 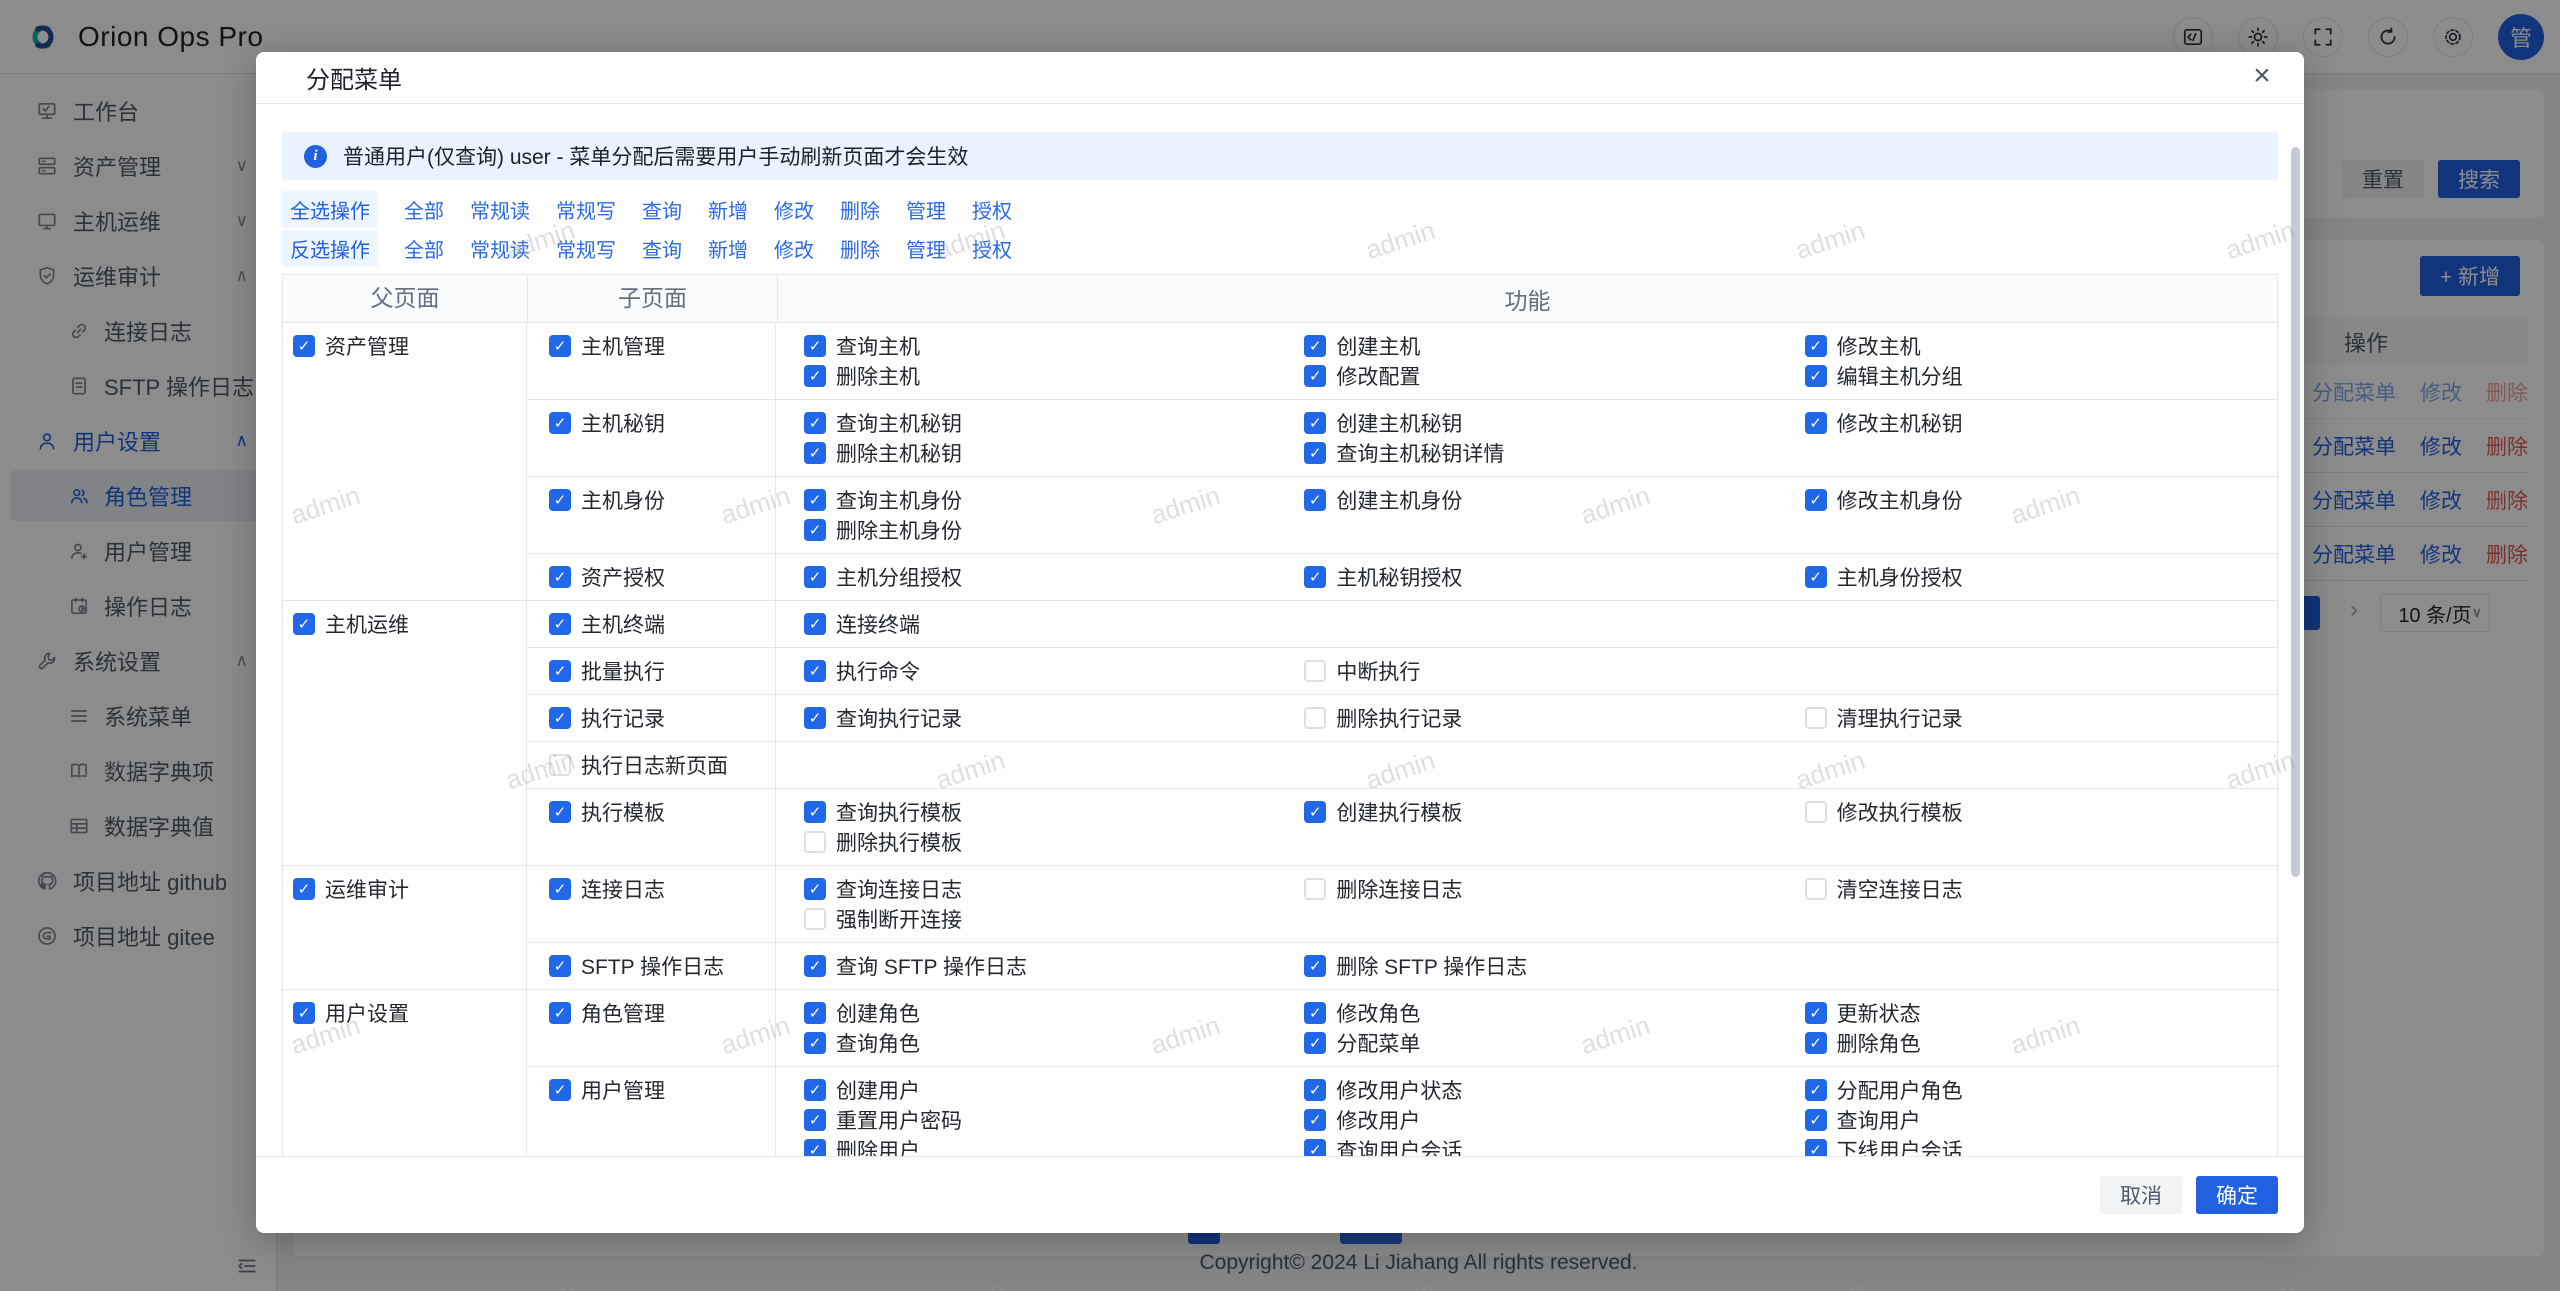 I want to click on sidebar-item: 项目地址 github, so click(x=138, y=880).